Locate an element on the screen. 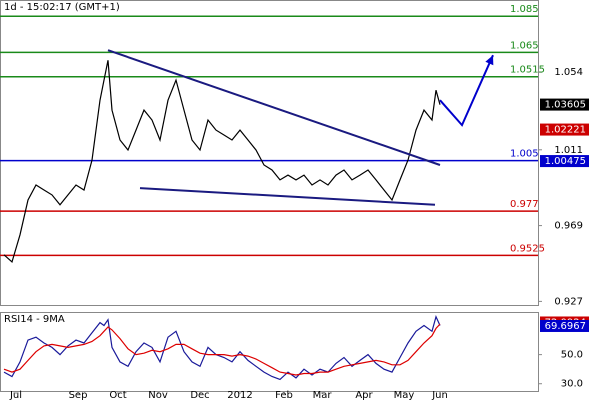 This screenshot has height=400, width=590. level-label: 1.085 is located at coordinates (524, 9).